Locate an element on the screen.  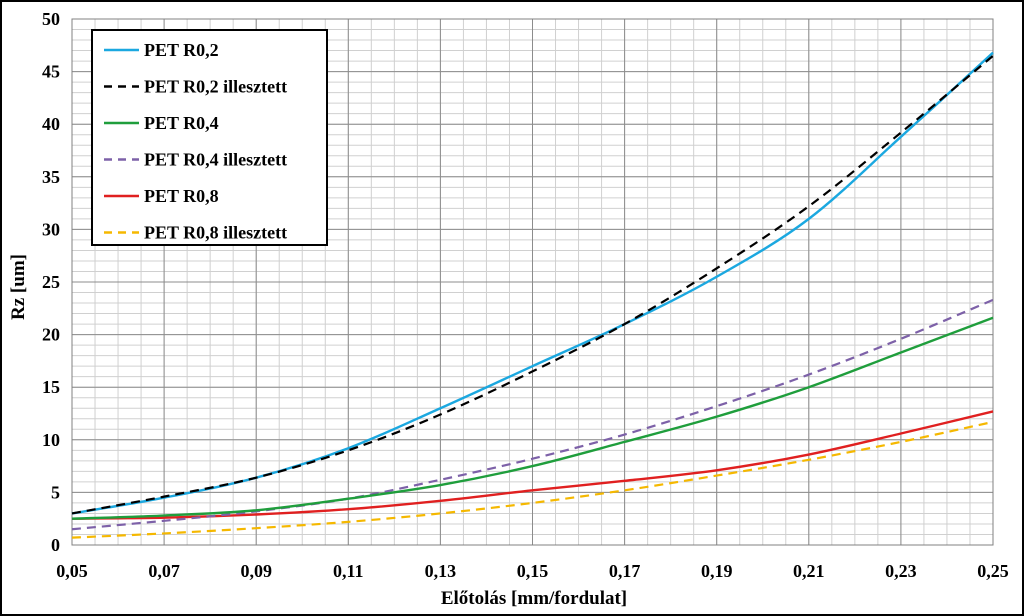
legend-label: PET R0,8 illesztett is located at coordinates (215, 233).